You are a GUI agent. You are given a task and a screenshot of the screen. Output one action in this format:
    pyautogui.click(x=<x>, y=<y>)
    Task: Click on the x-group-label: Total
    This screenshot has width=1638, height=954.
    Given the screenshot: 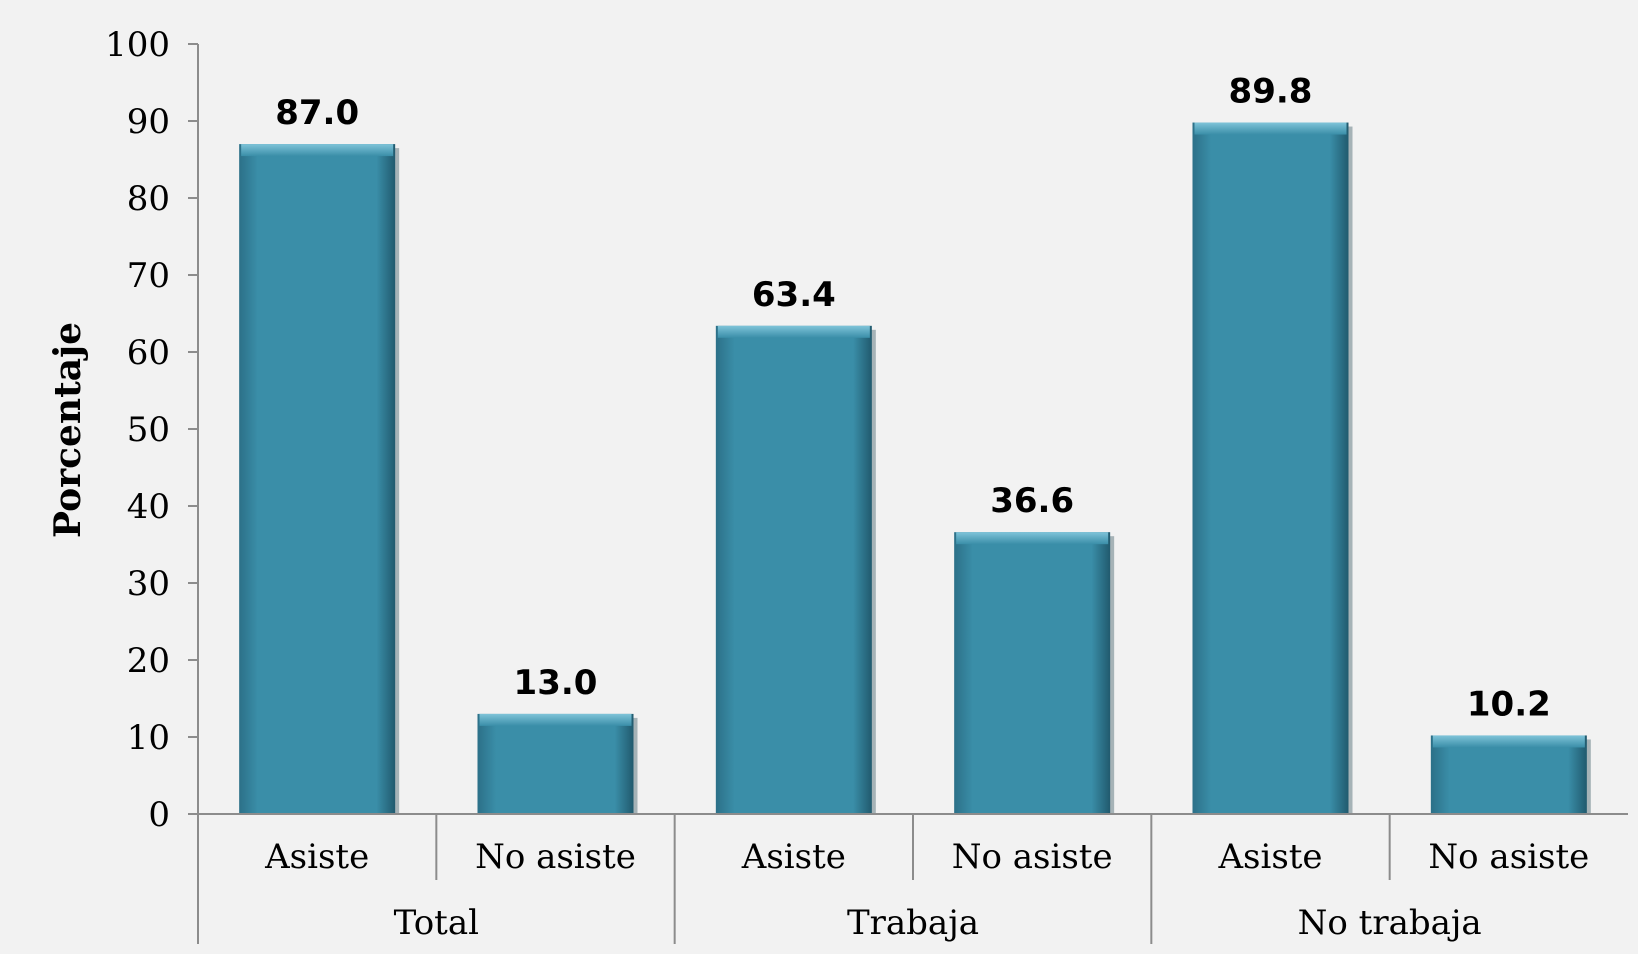 What is the action you would take?
    pyautogui.click(x=436, y=923)
    